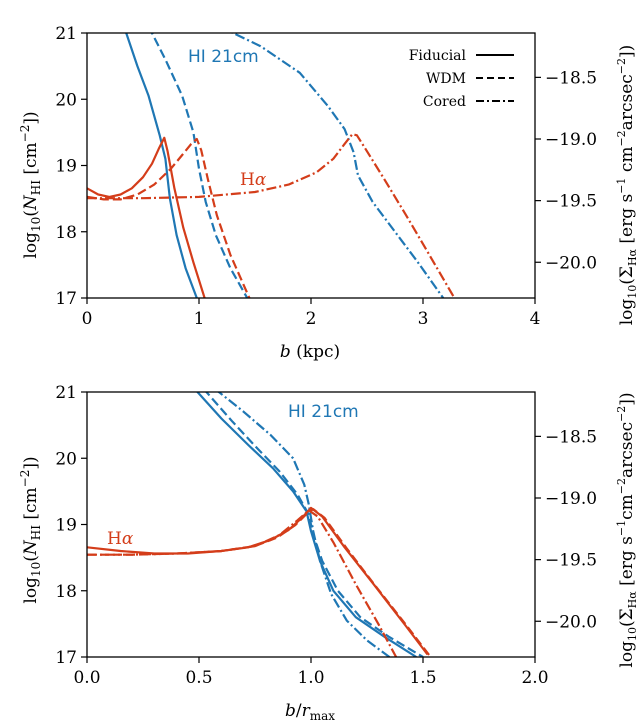 The image size is (643, 722). I want to click on top-left-y-axis-title: log10(NHI [cm−2]), so click(30, 184).